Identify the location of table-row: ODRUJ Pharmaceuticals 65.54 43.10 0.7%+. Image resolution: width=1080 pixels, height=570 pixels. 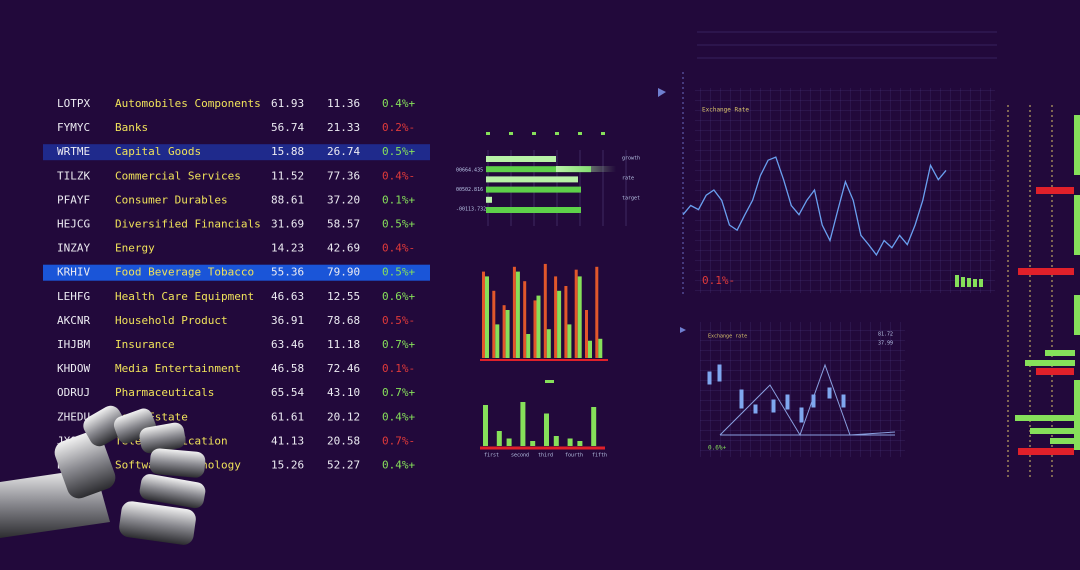
(236, 392).